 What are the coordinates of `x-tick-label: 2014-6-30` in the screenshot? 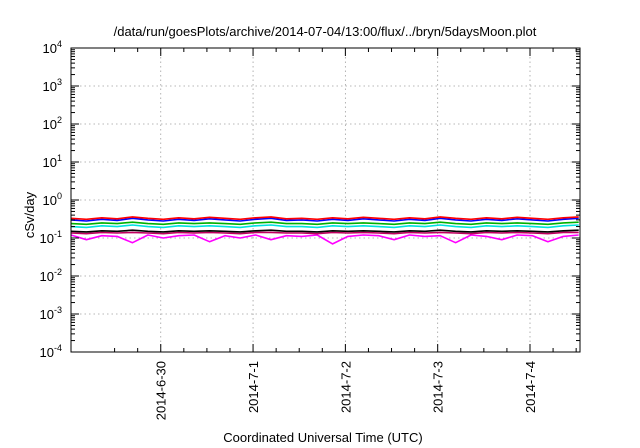 It's located at (161, 390).